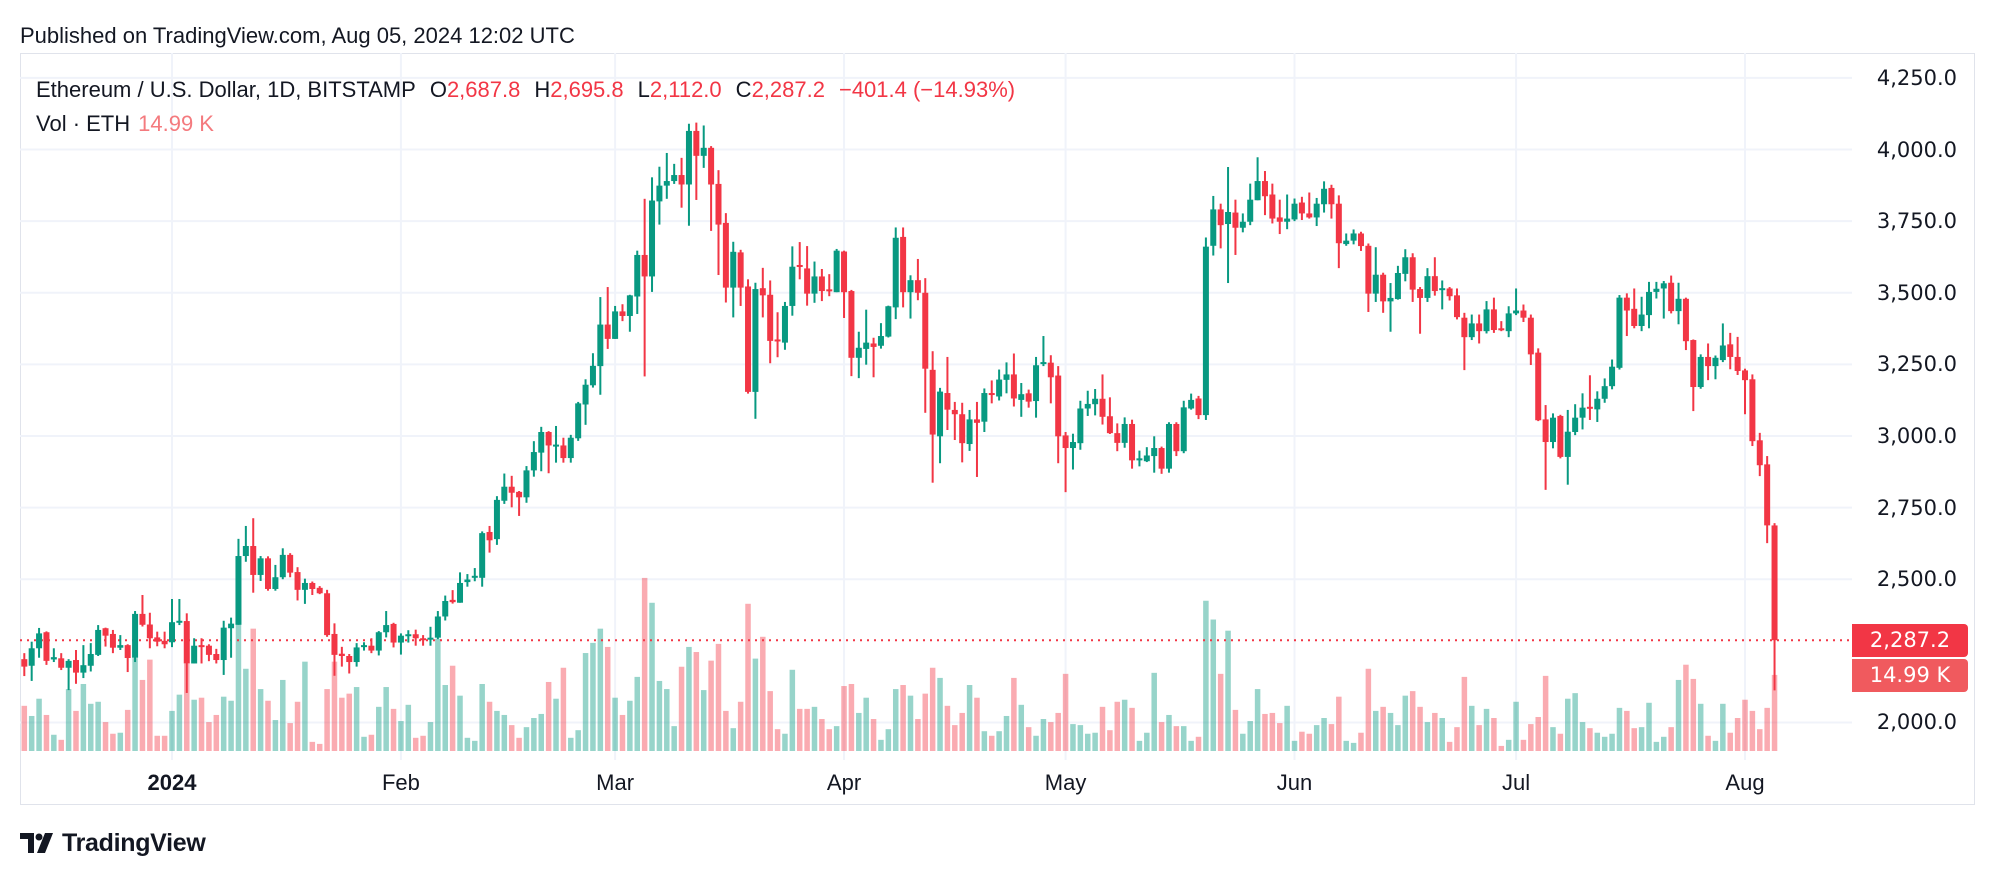  I want to click on tradingview-logo: TradingView, so click(113, 843).